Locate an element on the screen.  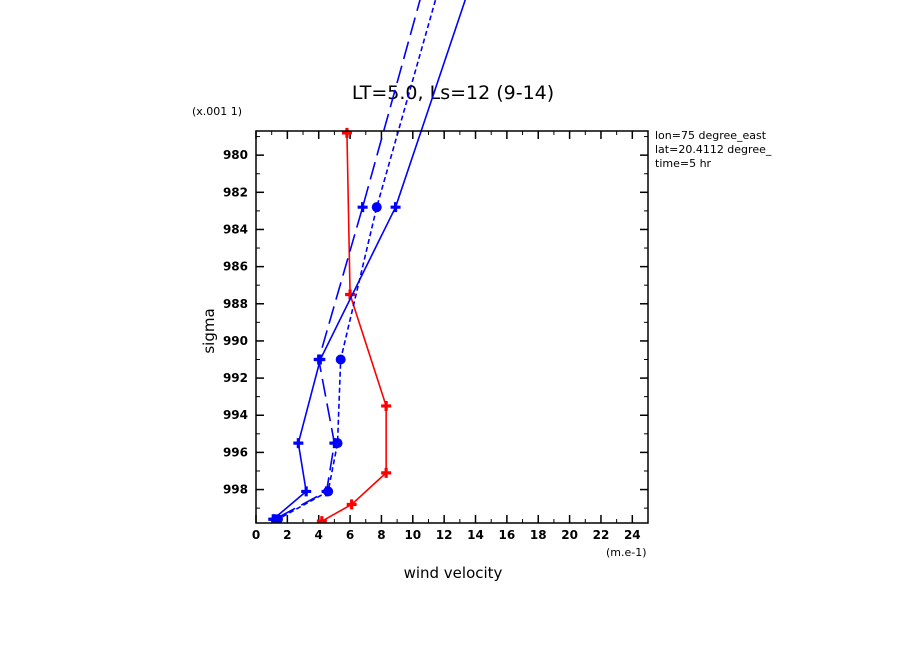
x-tick-label: 12 is located at coordinates (444, 535).